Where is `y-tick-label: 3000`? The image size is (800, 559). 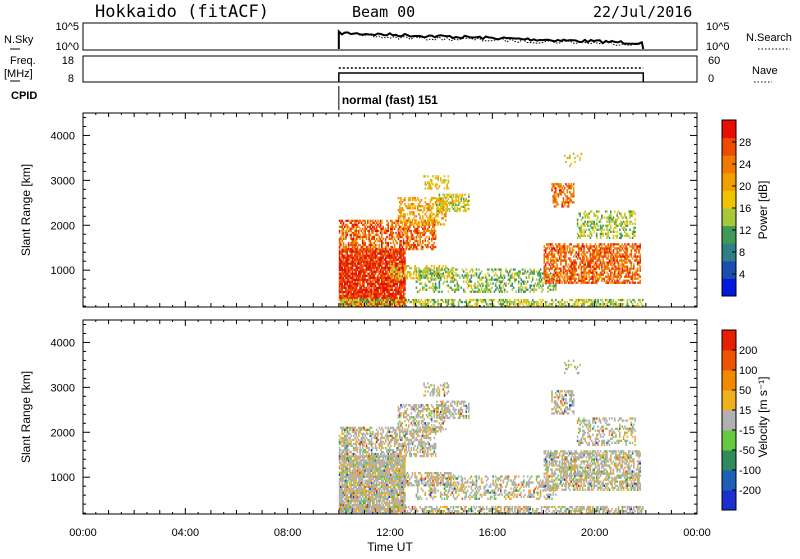
y-tick-label: 3000 is located at coordinates (63, 181).